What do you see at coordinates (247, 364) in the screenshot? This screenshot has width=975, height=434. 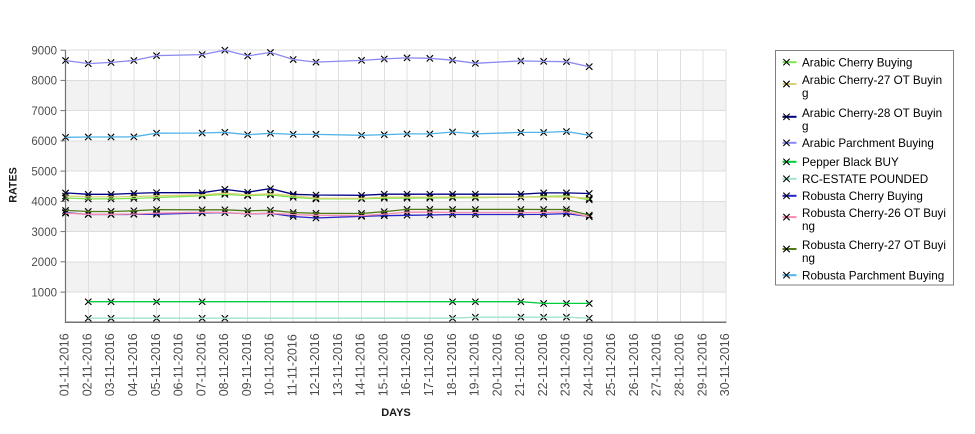 I see `svg-text: 09-11-2016` at bounding box center [247, 364].